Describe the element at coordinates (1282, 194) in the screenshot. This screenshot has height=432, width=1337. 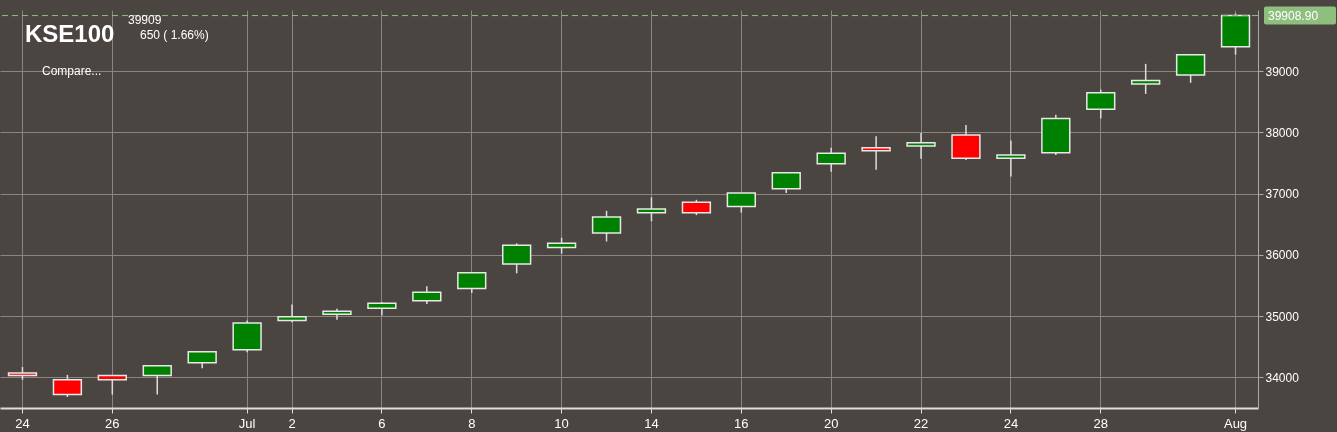
I see `y-tick-label: 37000` at that location.